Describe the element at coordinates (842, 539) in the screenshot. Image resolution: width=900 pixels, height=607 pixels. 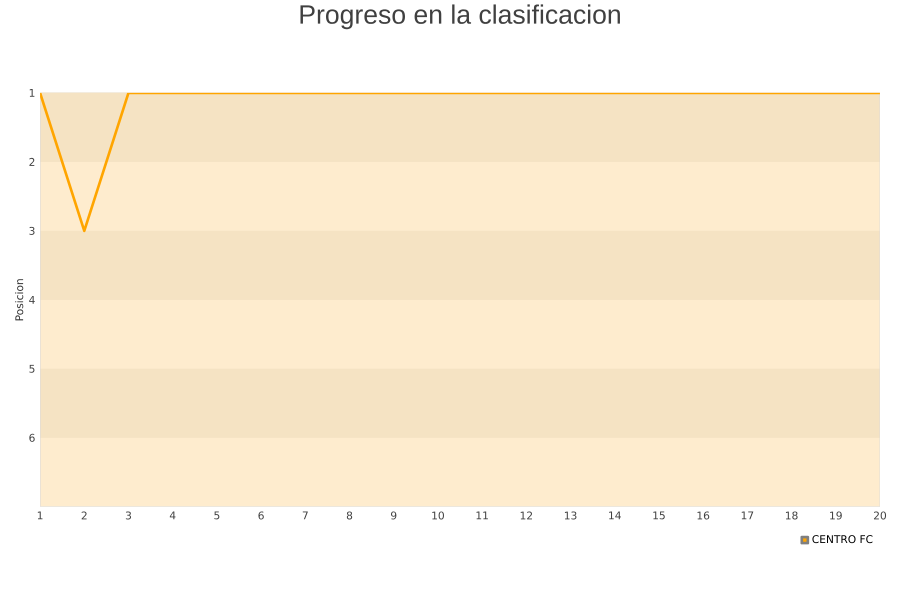
I see `legend-label: CENTRO FC` at that location.